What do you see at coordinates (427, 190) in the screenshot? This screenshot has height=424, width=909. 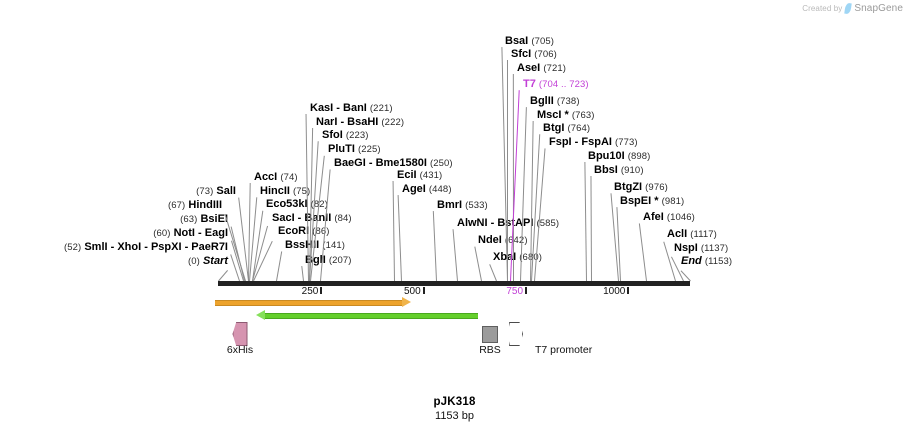 I see `enzyme-label-ageI: AgeI (448)` at bounding box center [427, 190].